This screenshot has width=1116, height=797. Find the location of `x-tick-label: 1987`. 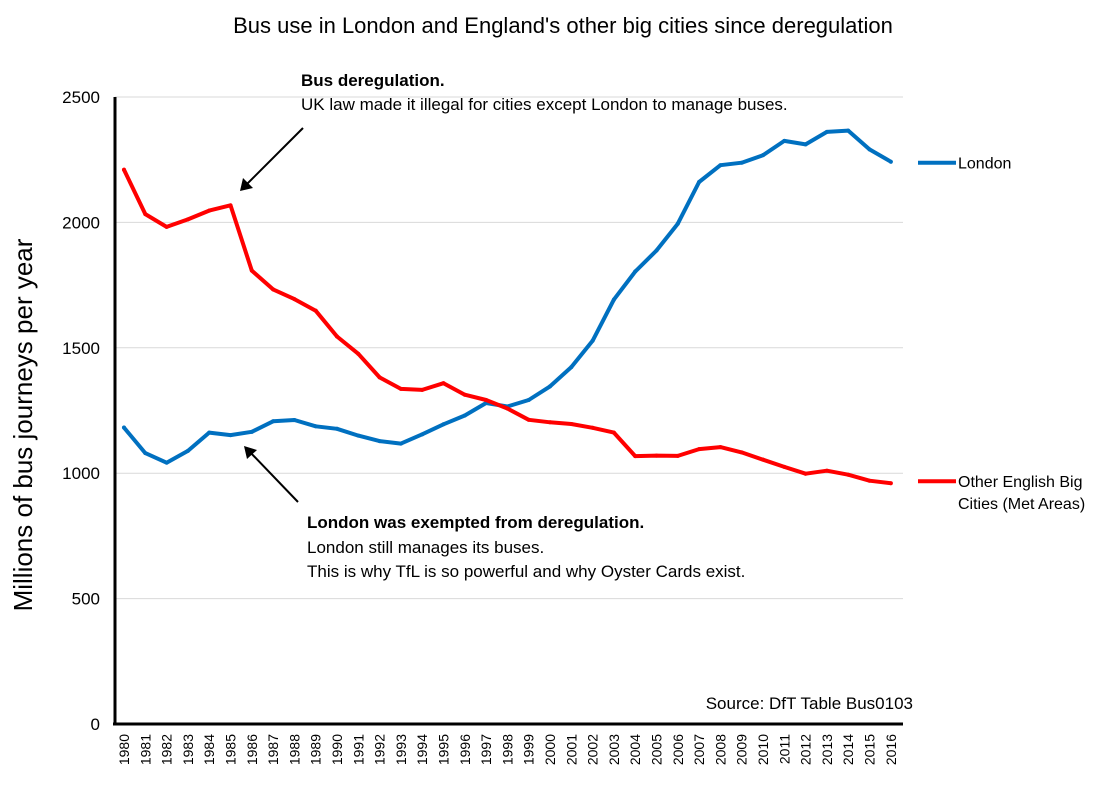

x-tick-label: 1987 is located at coordinates (273, 749).